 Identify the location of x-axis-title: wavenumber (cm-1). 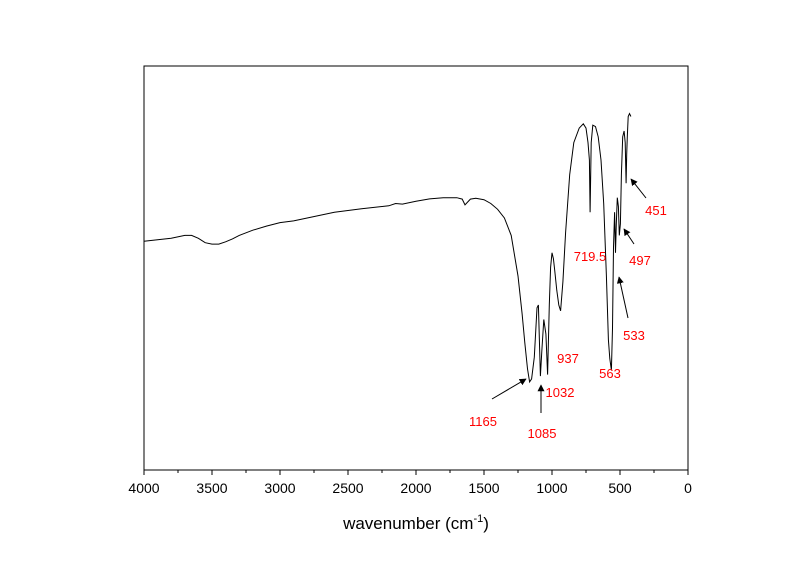
(415, 523).